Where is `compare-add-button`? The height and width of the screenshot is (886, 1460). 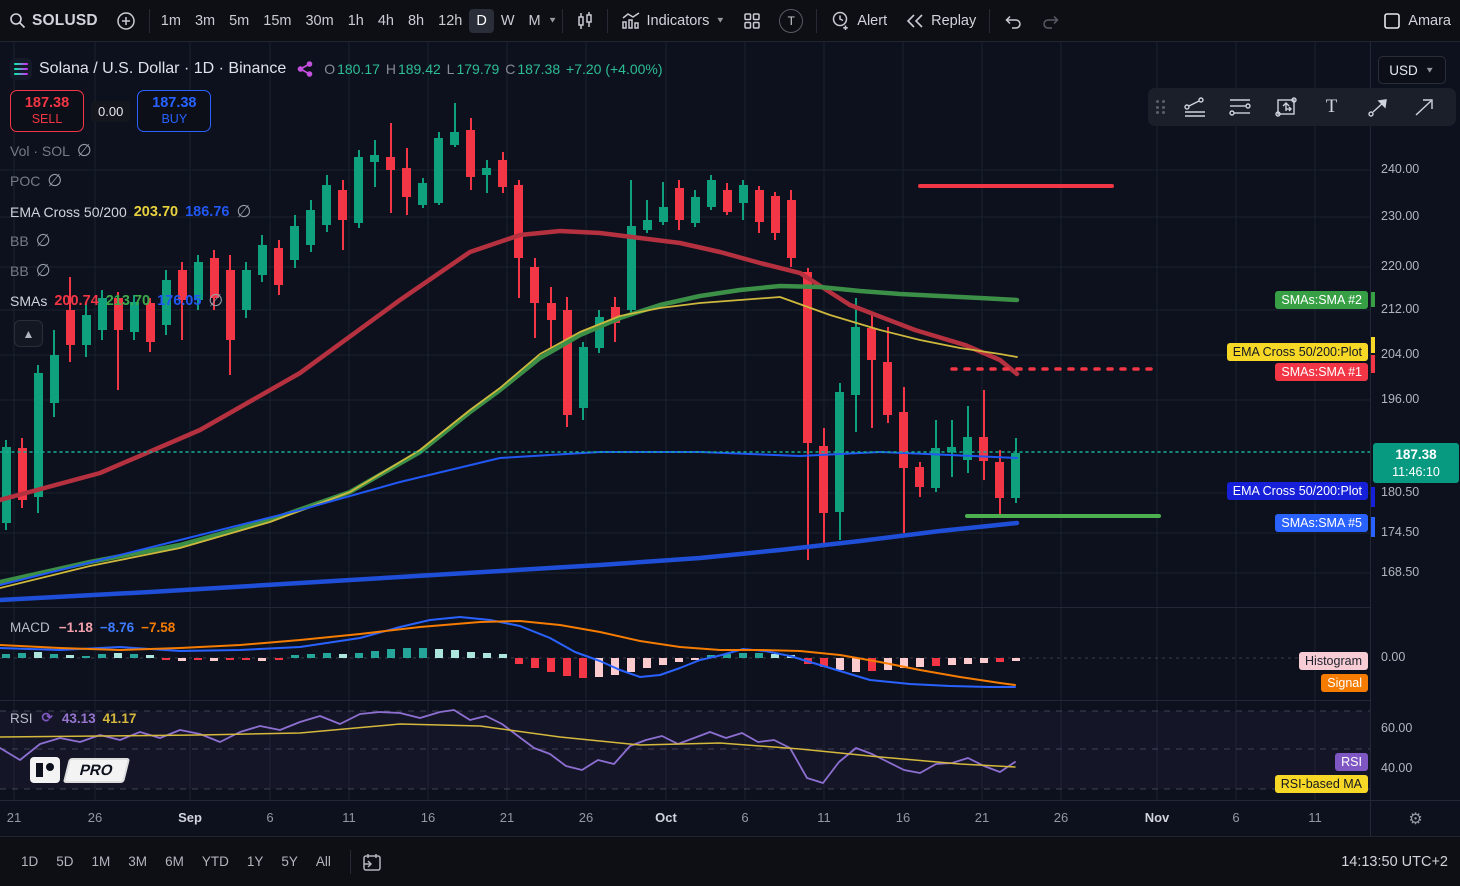
compare-add-button is located at coordinates (126, 21).